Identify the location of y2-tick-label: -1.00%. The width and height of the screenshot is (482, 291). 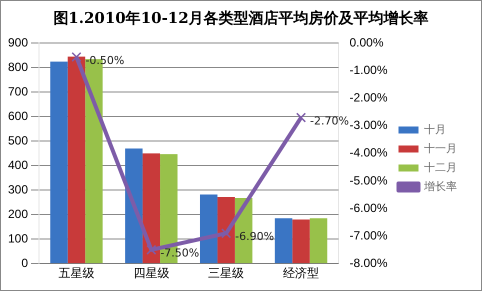
(368, 70).